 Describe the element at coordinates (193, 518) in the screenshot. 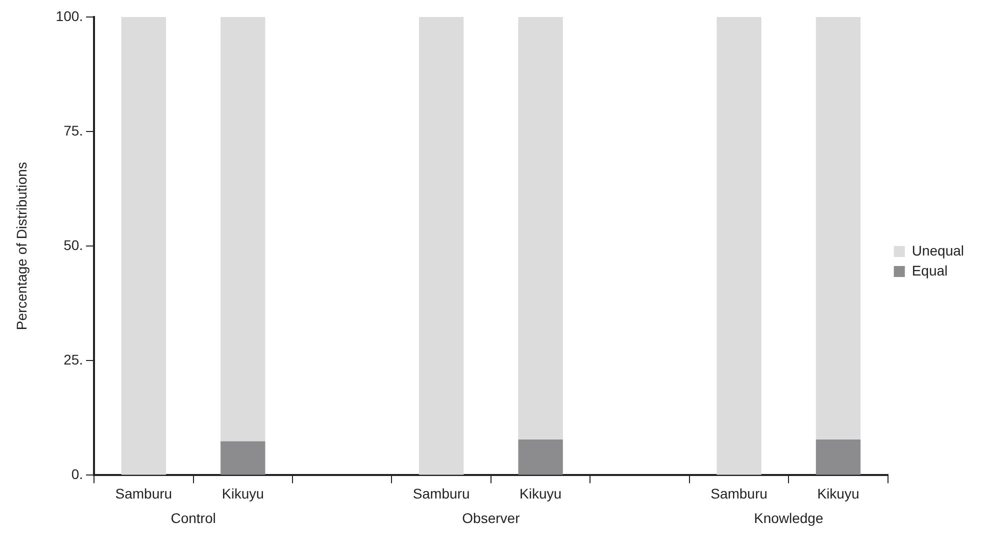

I see `text: Control` at that location.